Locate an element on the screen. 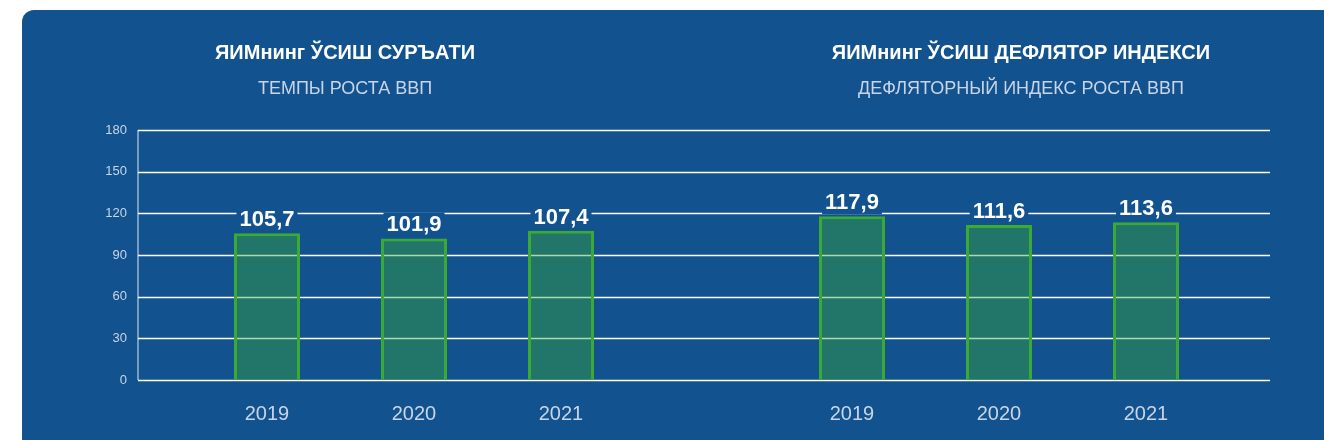 This screenshot has width=1324, height=440. y-tick-label: 60 is located at coordinates (119, 296).